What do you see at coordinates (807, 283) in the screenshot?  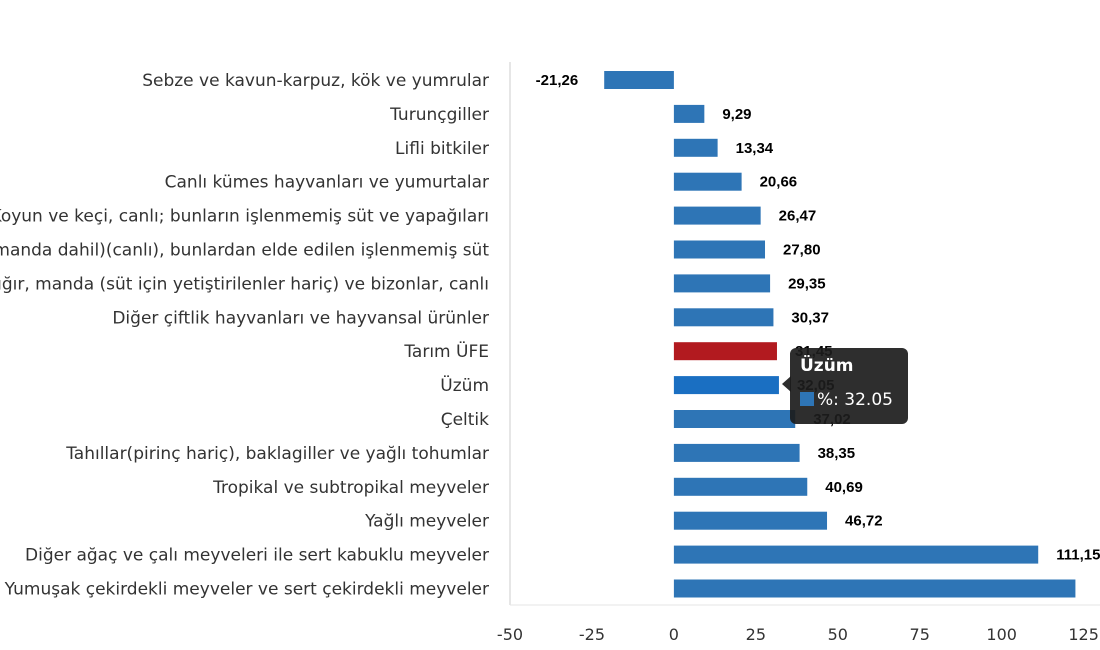 I see `data-label: 29,35` at bounding box center [807, 283].